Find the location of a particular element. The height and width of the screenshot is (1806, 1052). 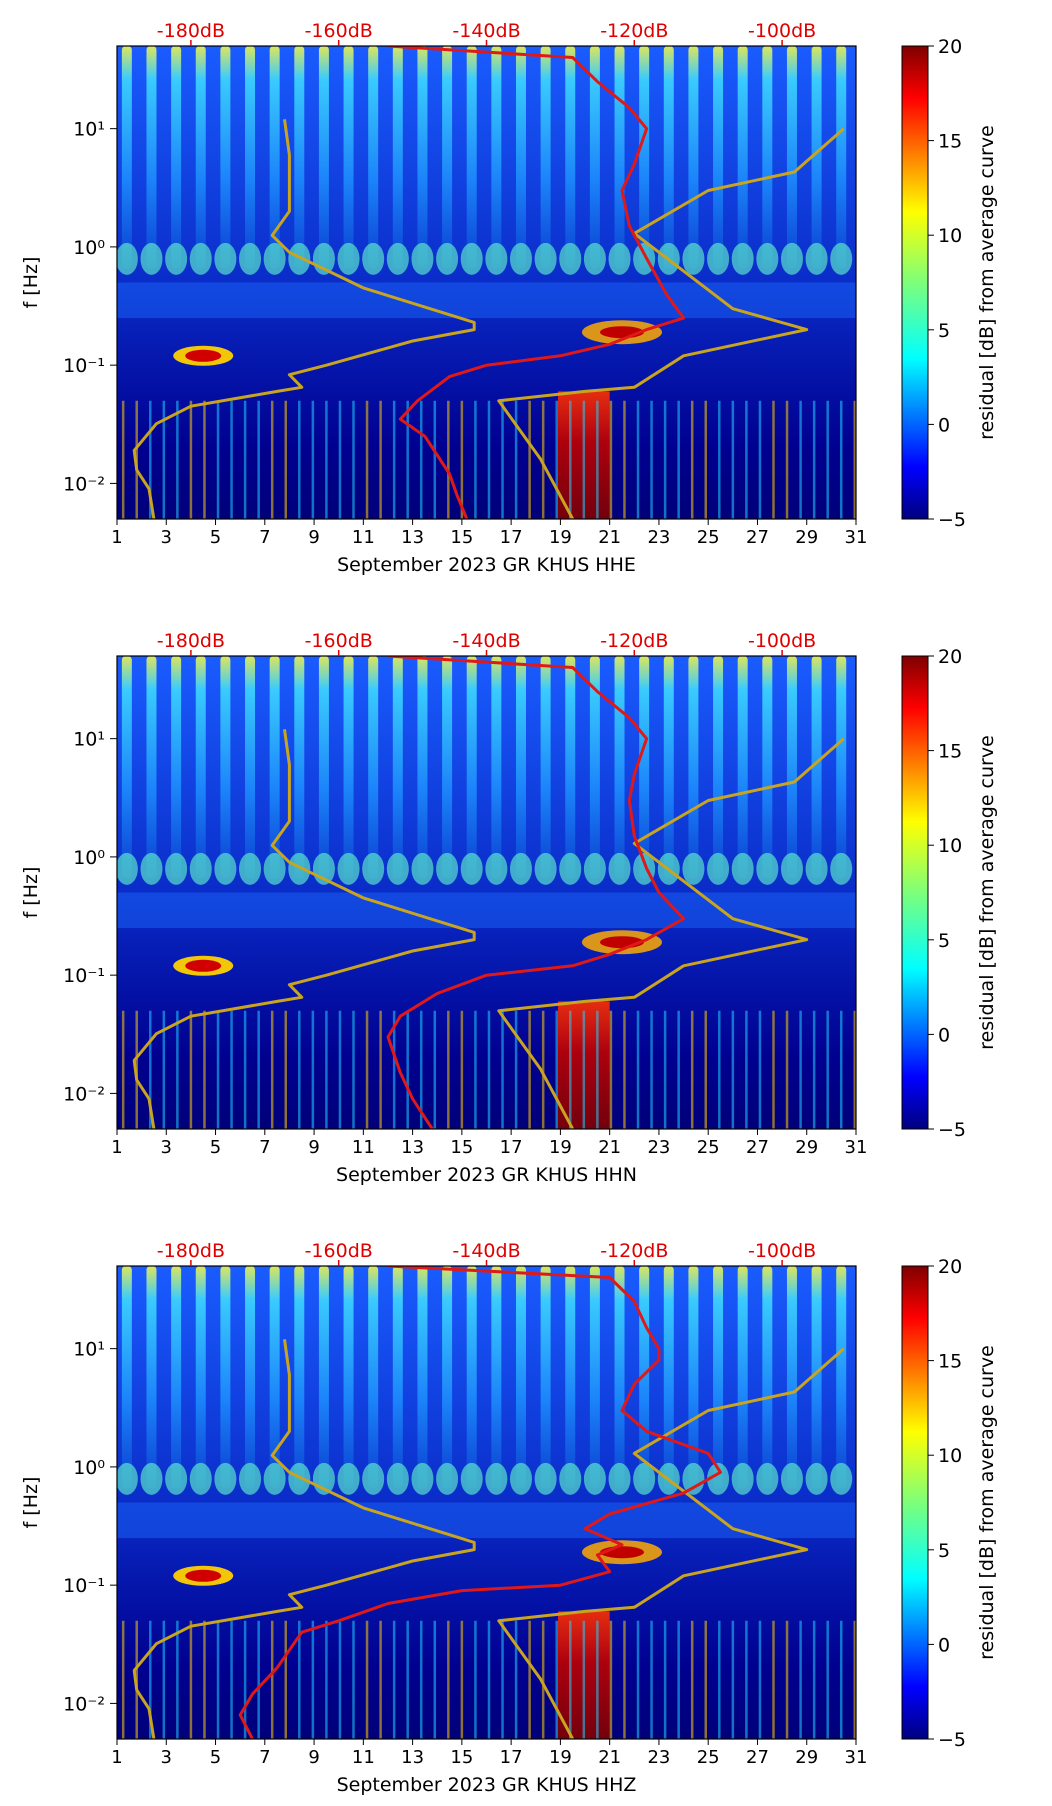

colorbar-tick-label: 5 is located at coordinates (944, 1551).